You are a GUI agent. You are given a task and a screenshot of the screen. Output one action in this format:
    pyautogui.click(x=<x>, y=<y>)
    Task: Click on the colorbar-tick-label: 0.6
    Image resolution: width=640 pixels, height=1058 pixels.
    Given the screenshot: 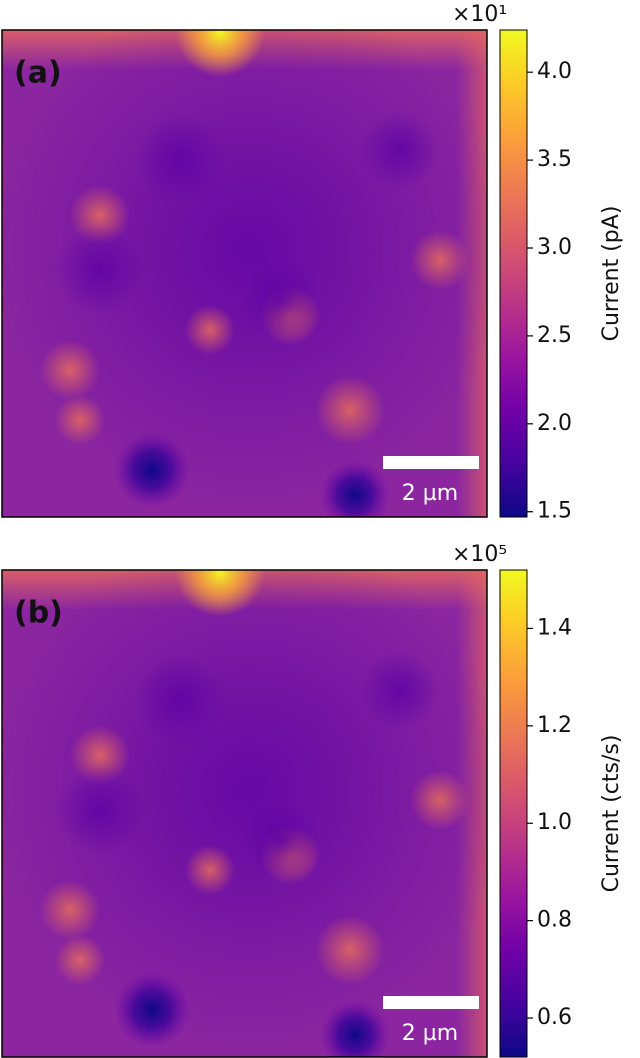 What is the action you would take?
    pyautogui.click(x=554, y=1017)
    